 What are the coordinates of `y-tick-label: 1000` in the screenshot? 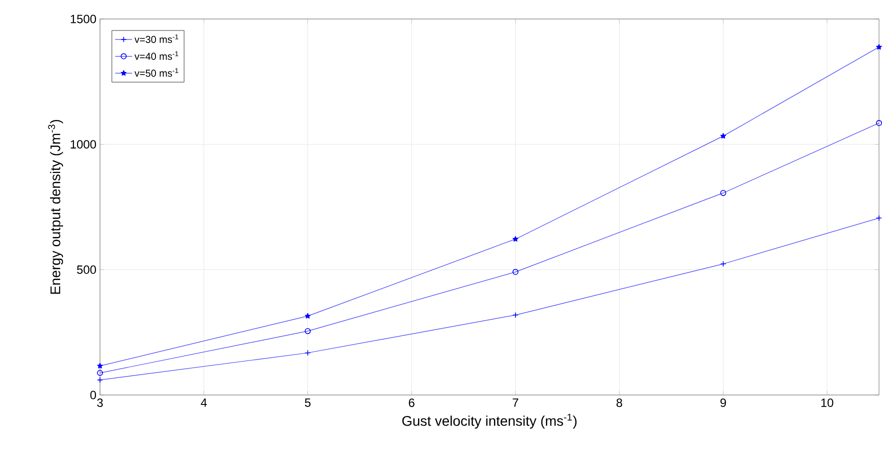 It's located at (83, 144).